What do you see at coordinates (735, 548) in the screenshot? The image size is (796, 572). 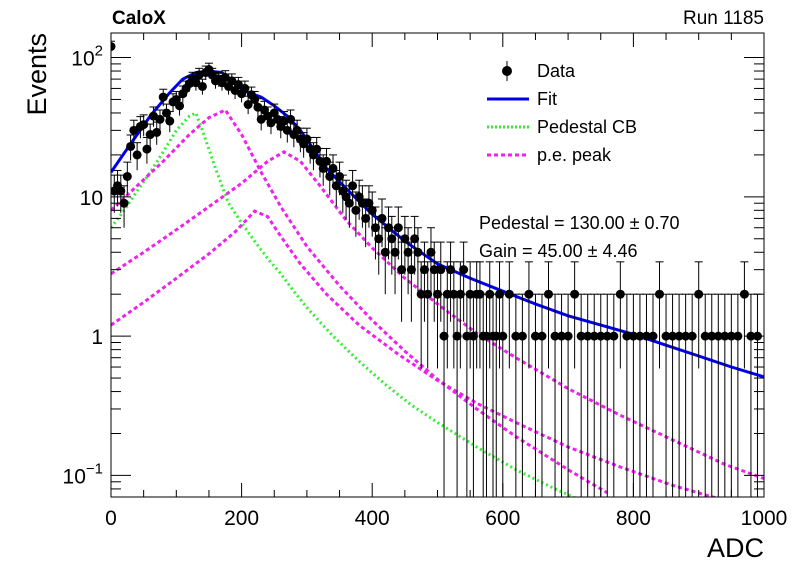 I see `x-axis-title: ADC` at bounding box center [735, 548].